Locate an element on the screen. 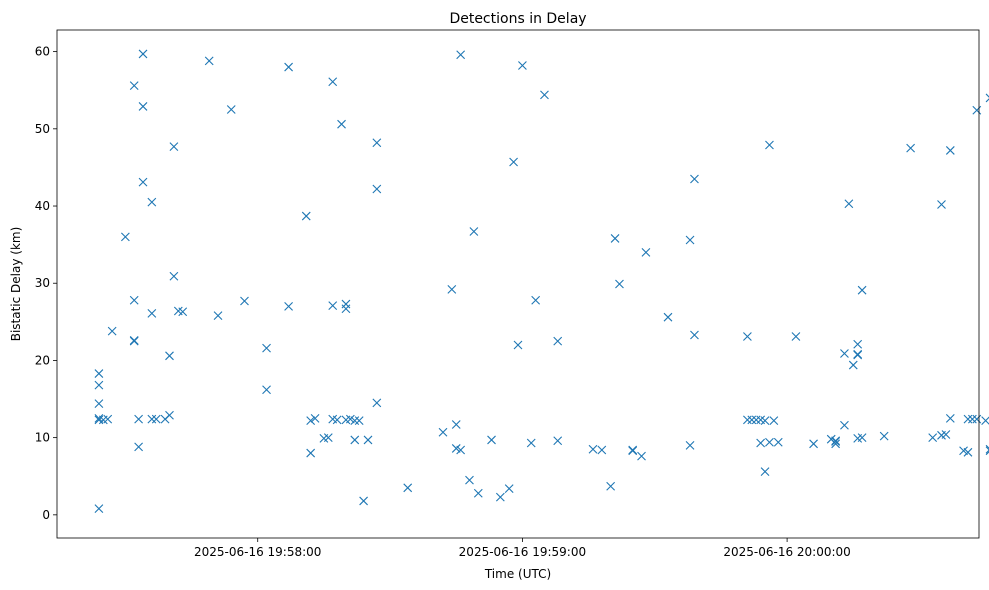  y-tick-label: 30 is located at coordinates (42, 283).